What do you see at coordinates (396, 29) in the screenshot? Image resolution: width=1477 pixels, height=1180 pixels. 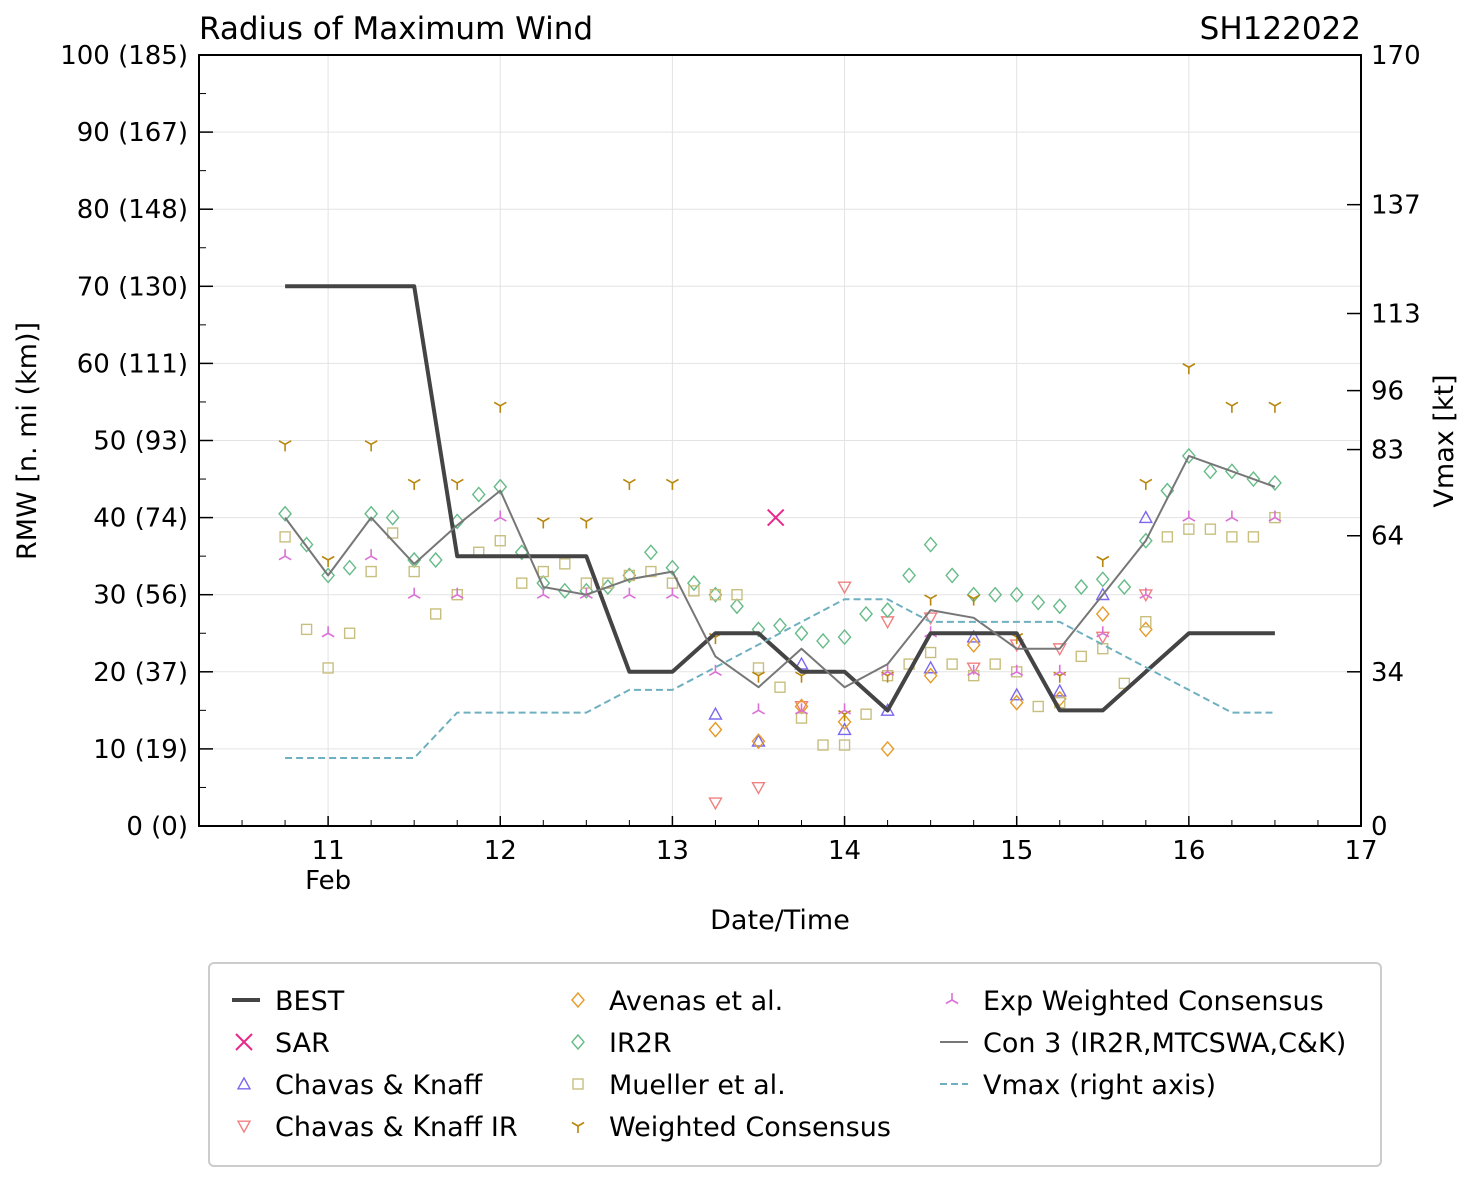 I see `chart-title: Radius of Maximum Wind` at bounding box center [396, 29].